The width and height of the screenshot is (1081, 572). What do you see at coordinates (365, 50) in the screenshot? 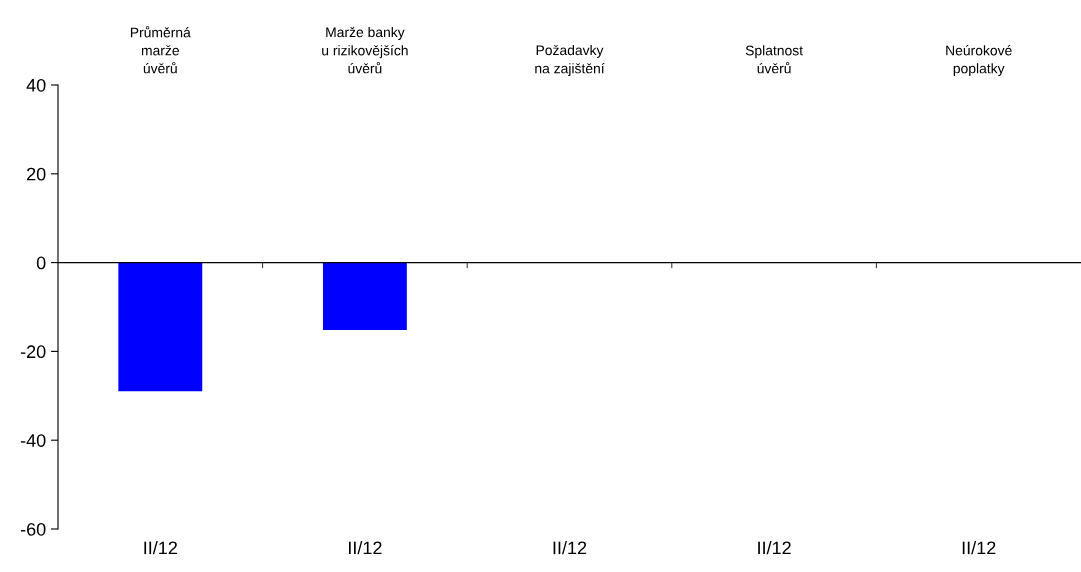
I see `text: Marže banky u rizikovějších úvěrů` at bounding box center [365, 50].